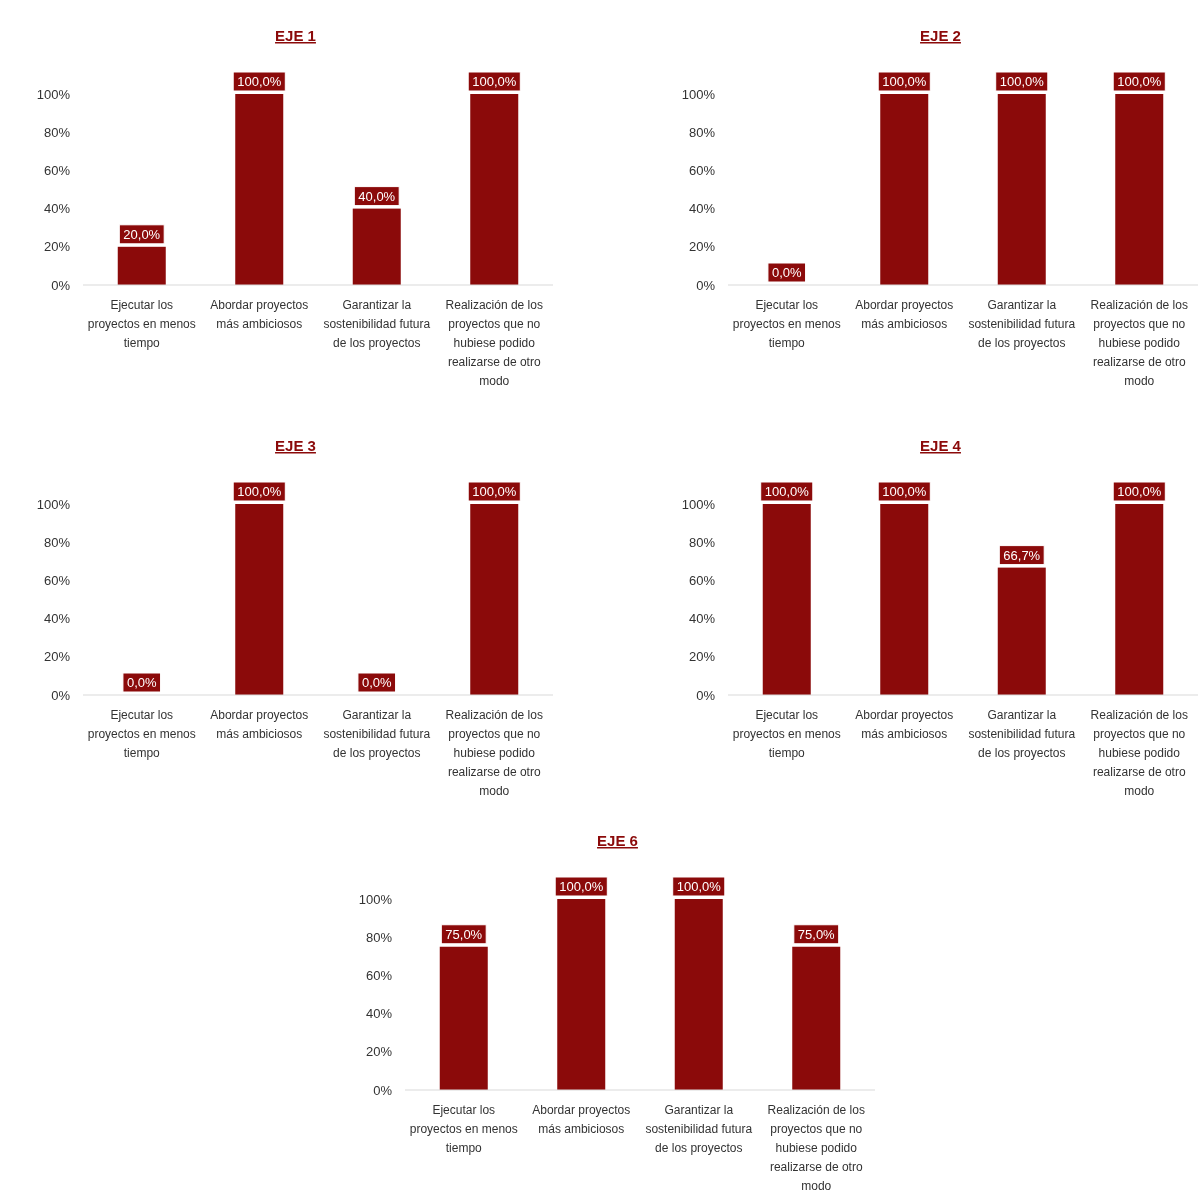 This screenshot has width=1198, height=1204. Describe the element at coordinates (1022, 555) in the screenshot. I see `data-label: 66,7%` at that location.